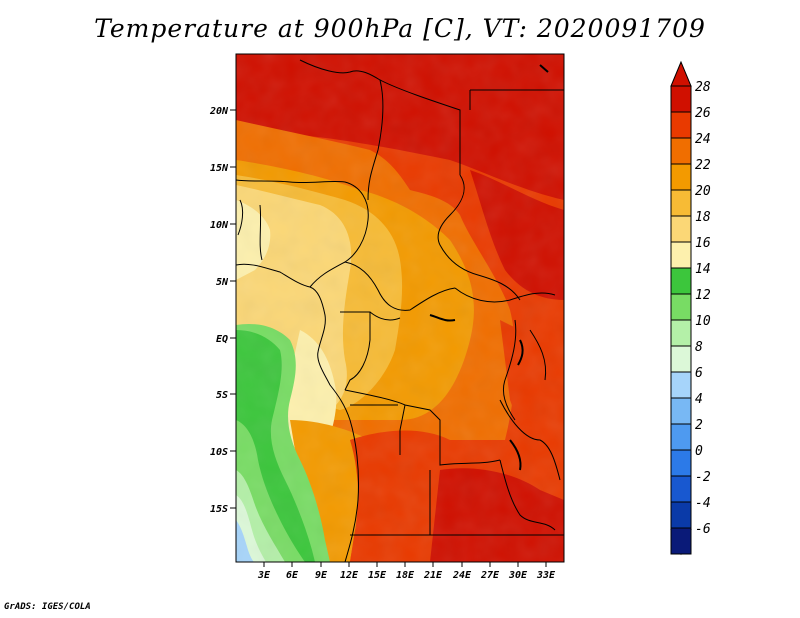 The width and height of the screenshot is (800, 618). I want to click on lon-label: 15E, so click(377, 575).